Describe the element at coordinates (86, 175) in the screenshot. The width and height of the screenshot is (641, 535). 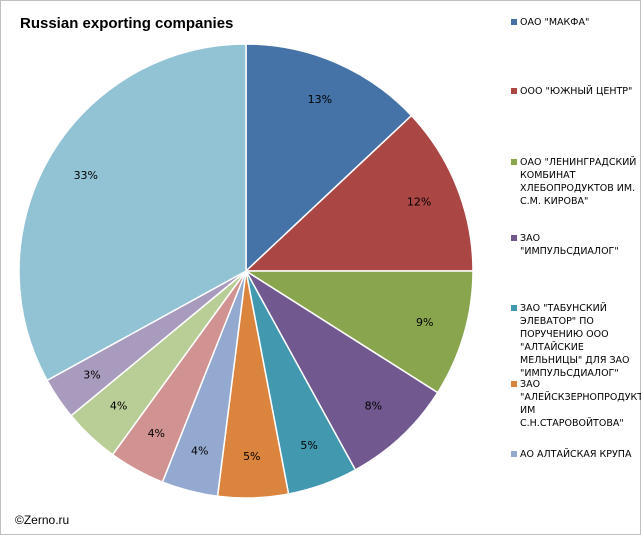
I see `slice-label-11: 33%` at that location.